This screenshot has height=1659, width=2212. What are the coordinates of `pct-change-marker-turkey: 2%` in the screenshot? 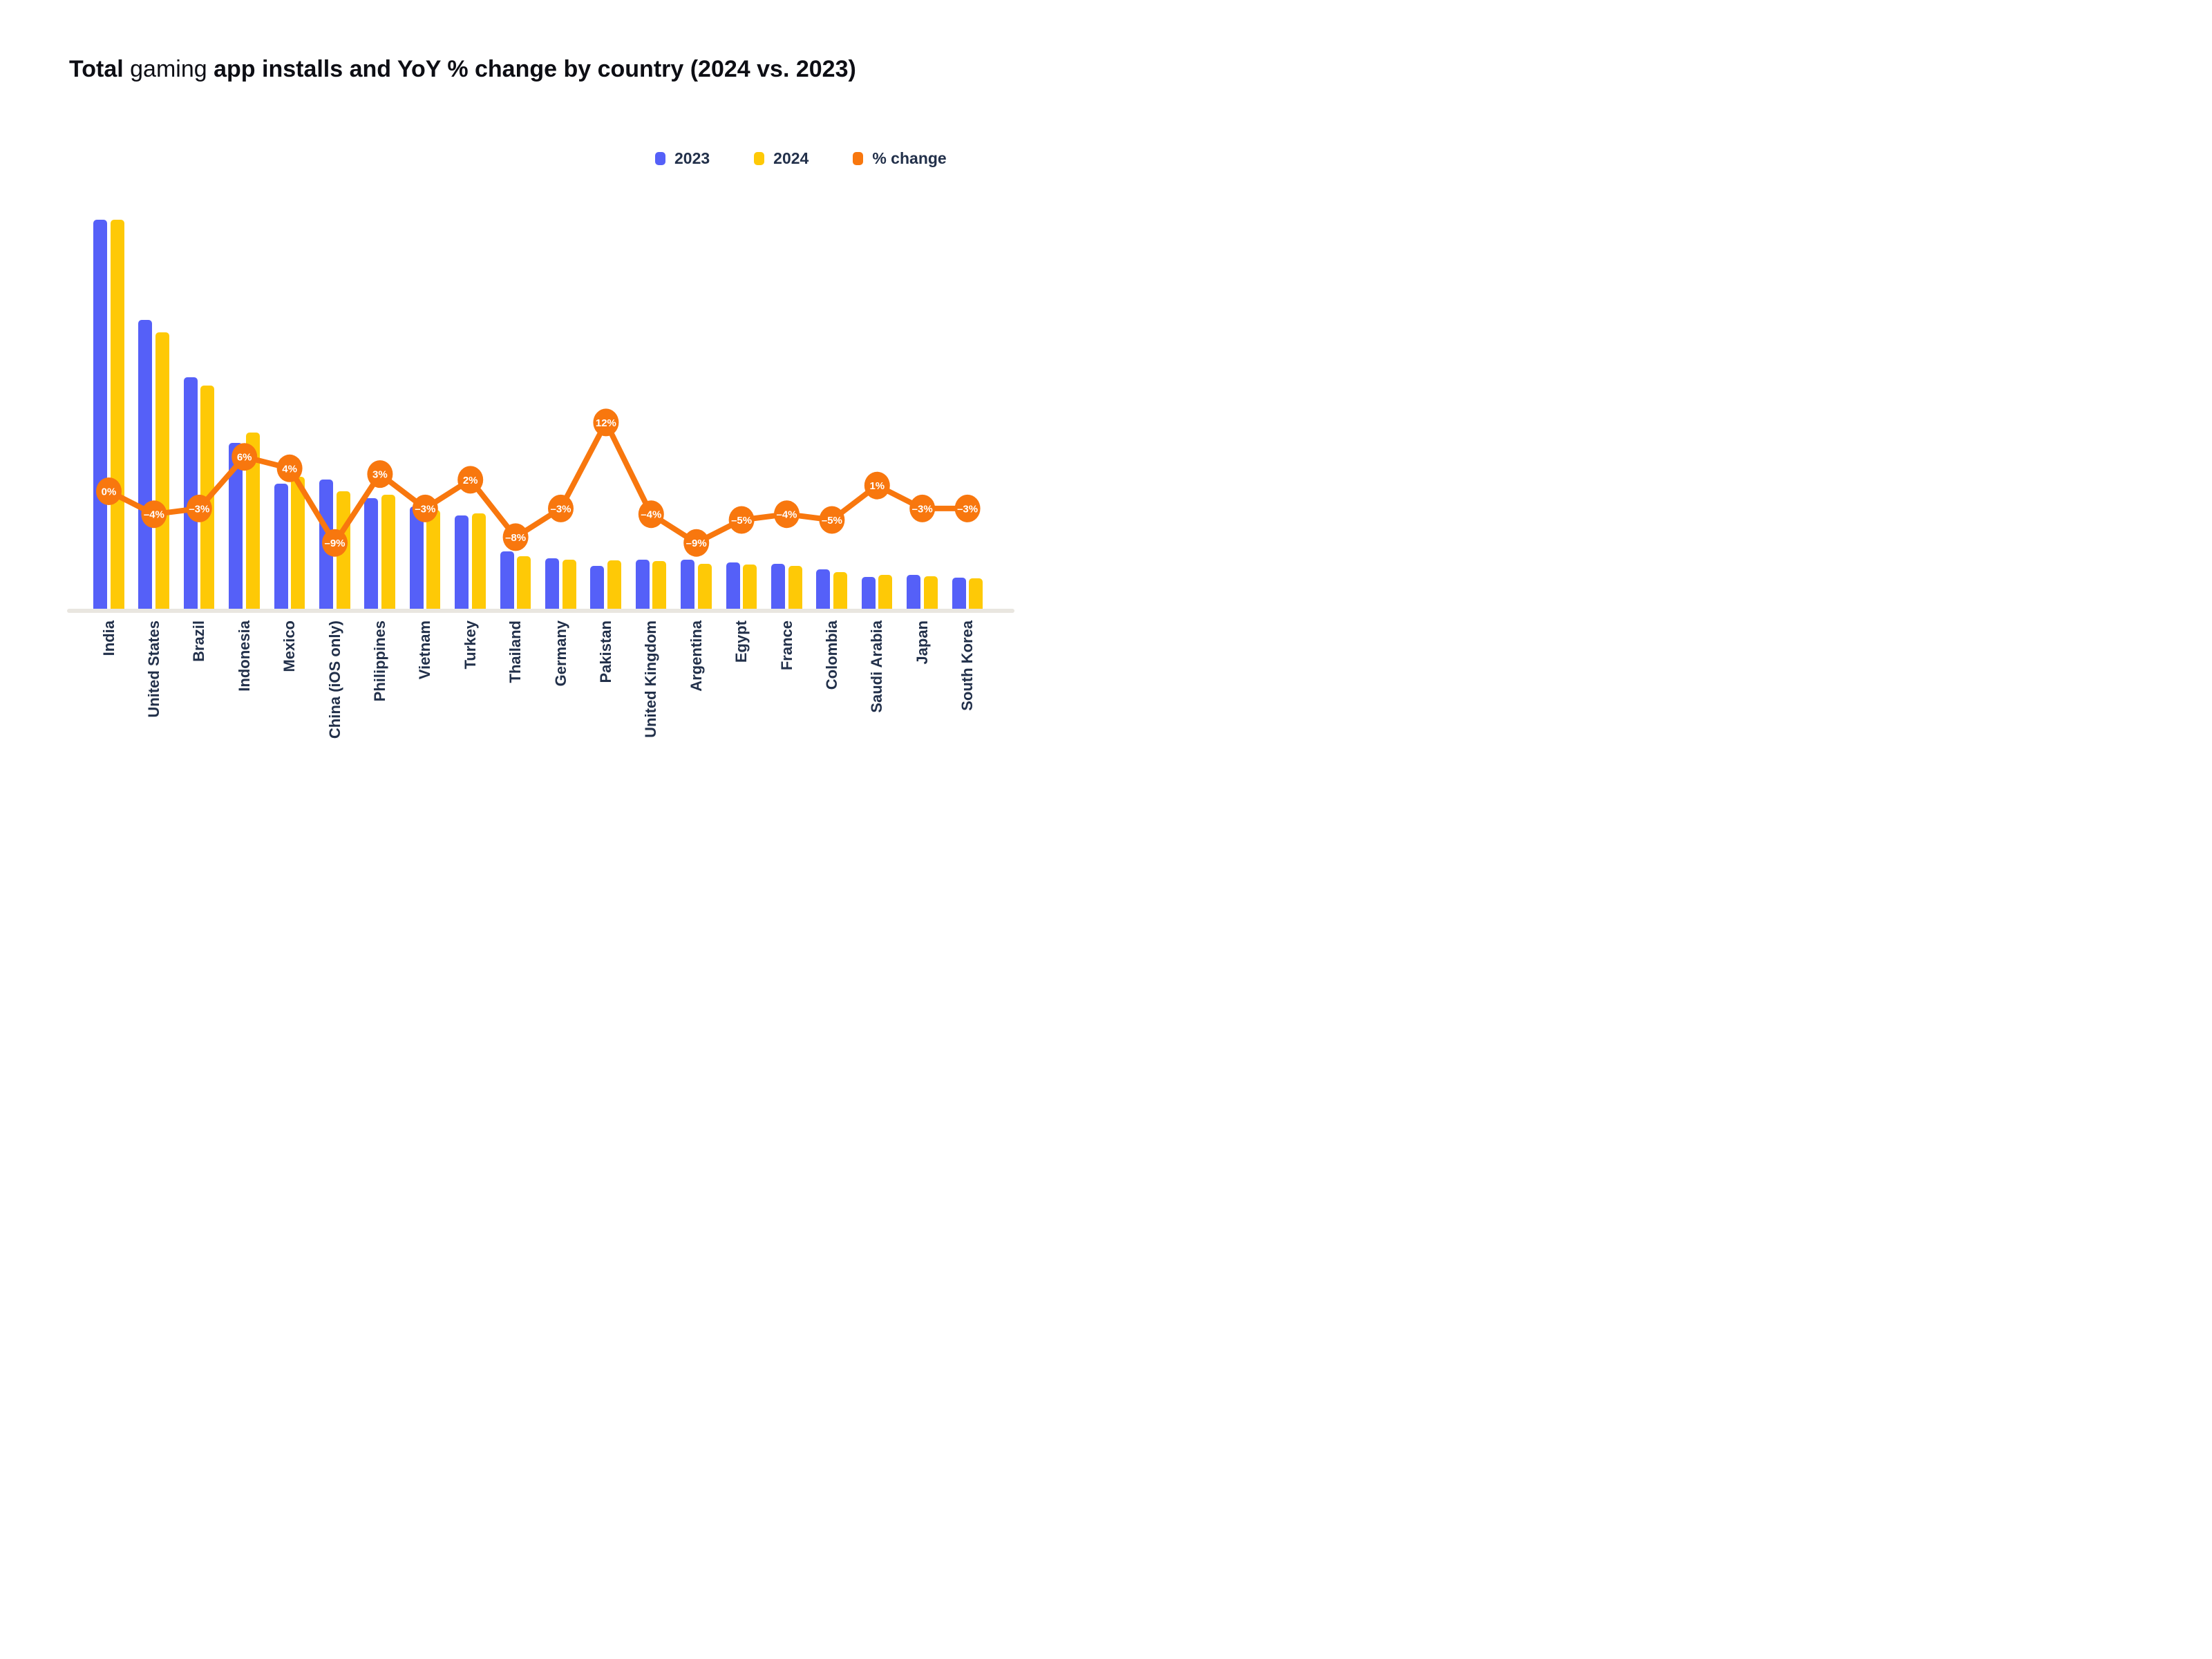 It's located at (470, 480).